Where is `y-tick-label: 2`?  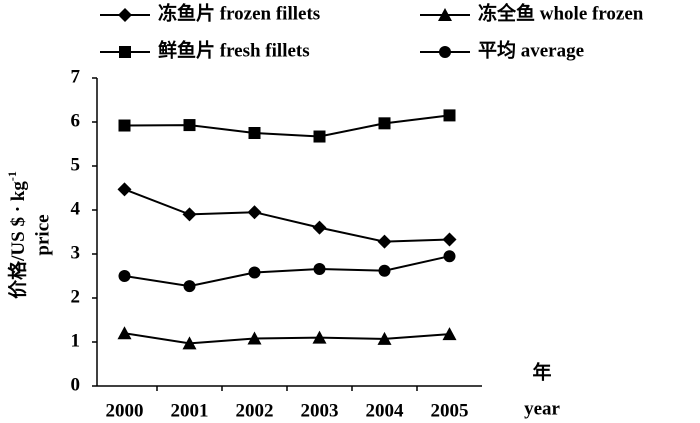
y-tick-label: 2 is located at coordinates (76, 296).